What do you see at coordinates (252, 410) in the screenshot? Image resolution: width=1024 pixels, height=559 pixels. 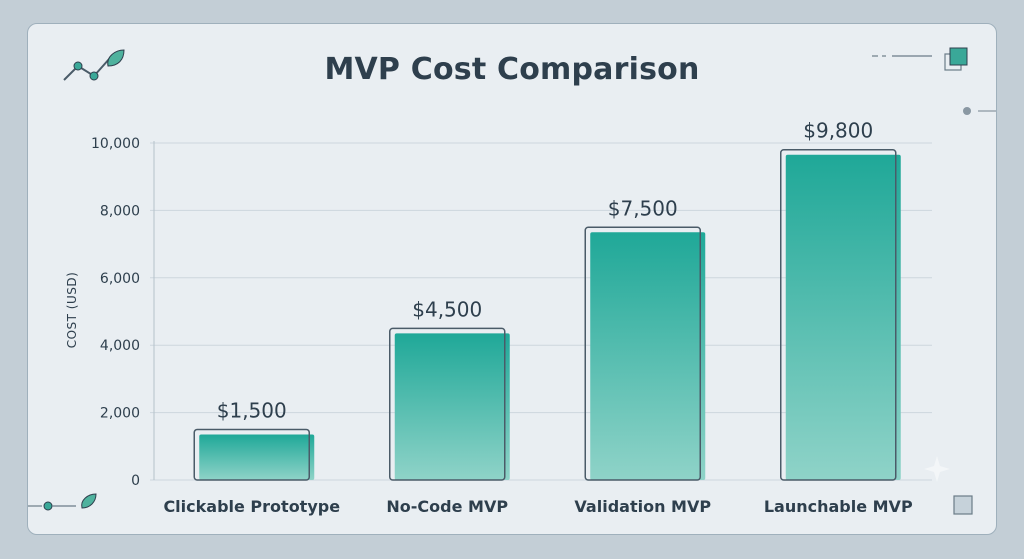 I see `data-label: $1,500` at bounding box center [252, 410].